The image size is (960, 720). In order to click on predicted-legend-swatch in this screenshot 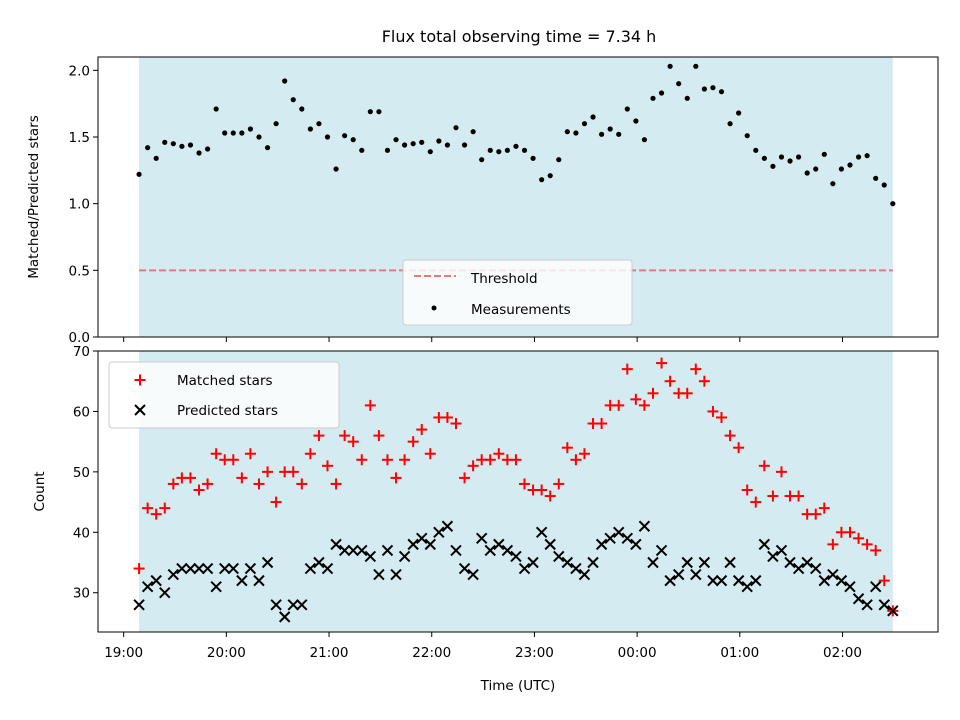, I will do `click(140, 410)`.